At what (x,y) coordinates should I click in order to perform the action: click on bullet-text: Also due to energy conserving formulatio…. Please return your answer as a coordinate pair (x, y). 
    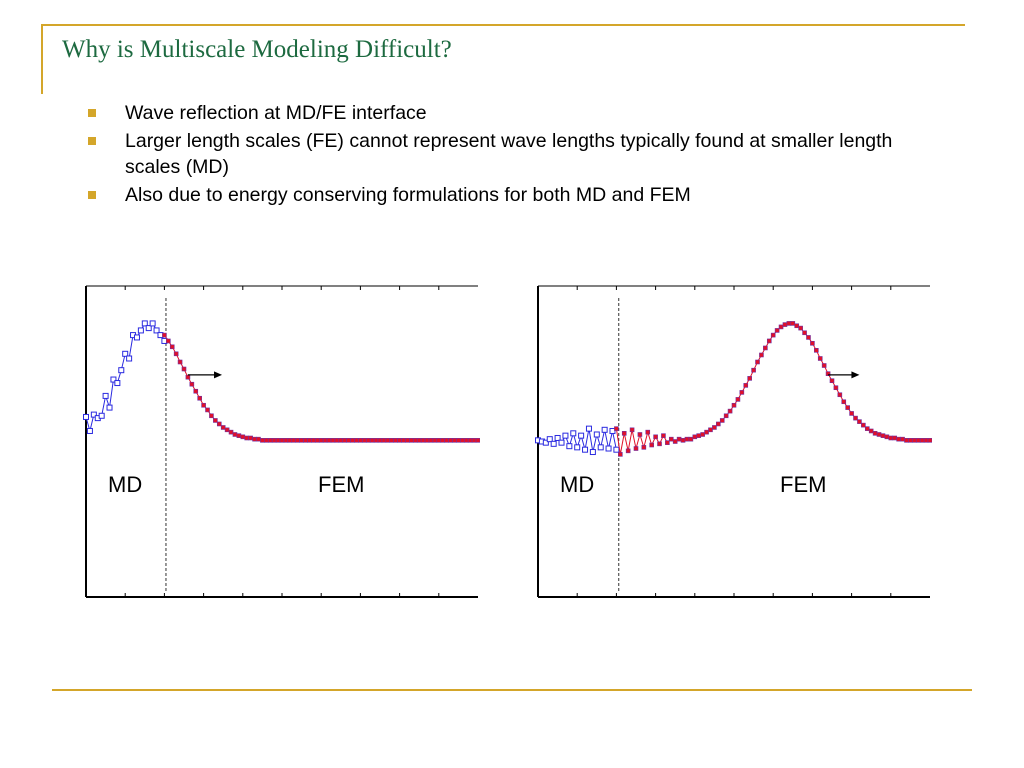
    Looking at the image, I should click on (408, 195).